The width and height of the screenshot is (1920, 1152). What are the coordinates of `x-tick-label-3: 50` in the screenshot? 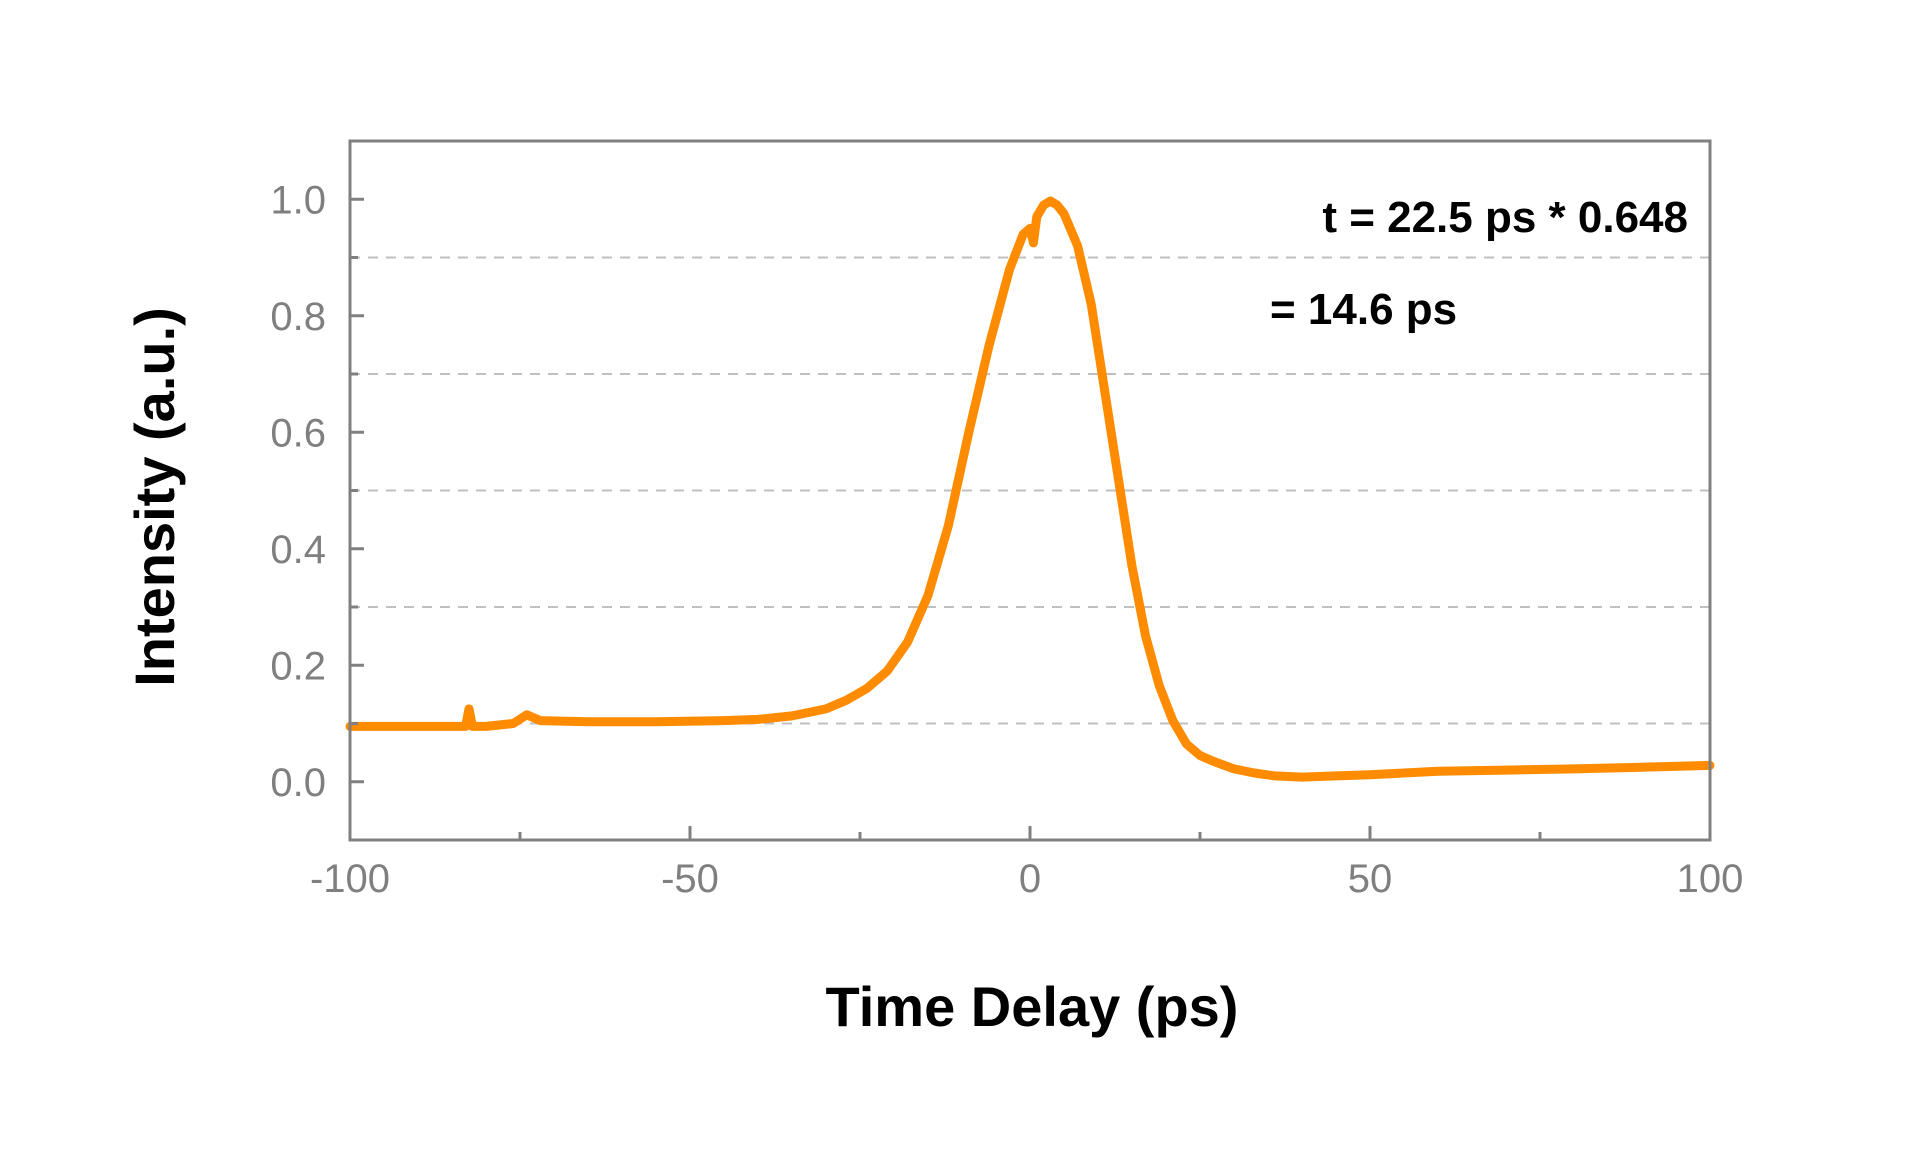 It's located at (1370, 879).